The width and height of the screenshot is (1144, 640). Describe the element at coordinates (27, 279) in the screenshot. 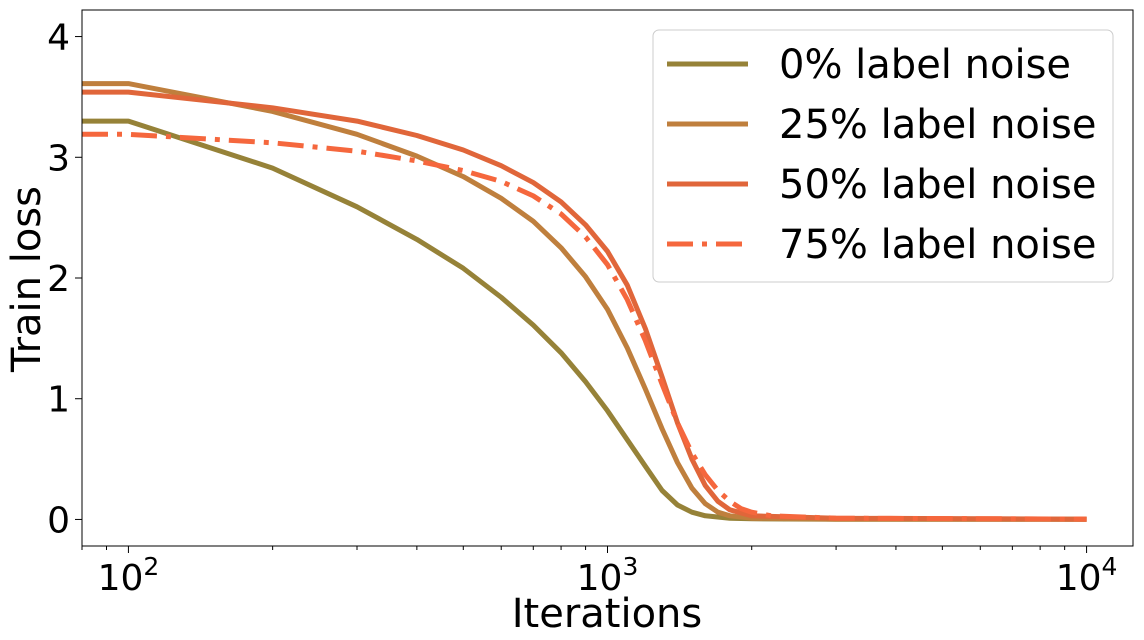

I see `y-axis-label: Train loss` at that location.